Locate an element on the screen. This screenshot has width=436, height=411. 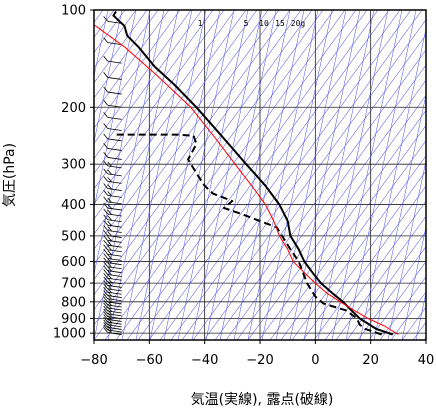
x-tick-label: −80 is located at coordinates (93, 360).